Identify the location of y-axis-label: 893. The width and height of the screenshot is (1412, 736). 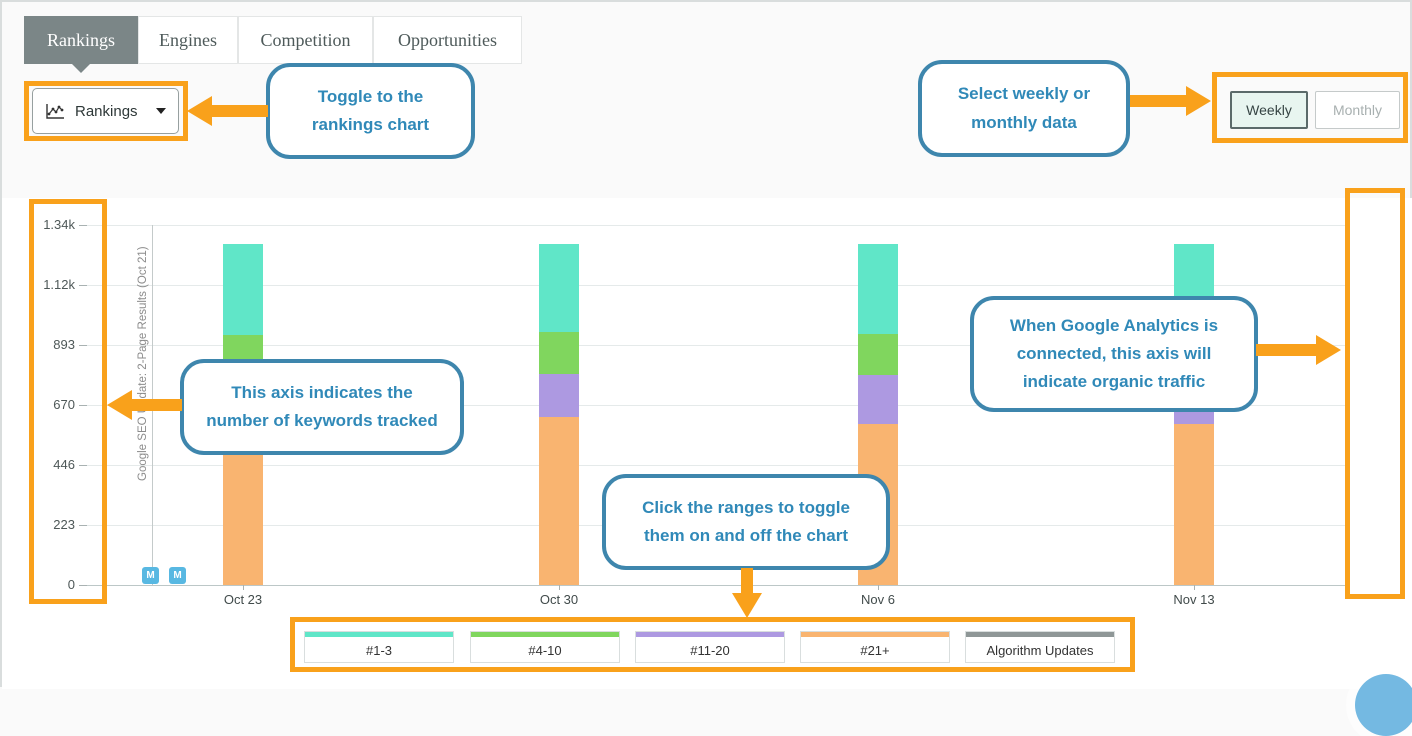
(64, 344).